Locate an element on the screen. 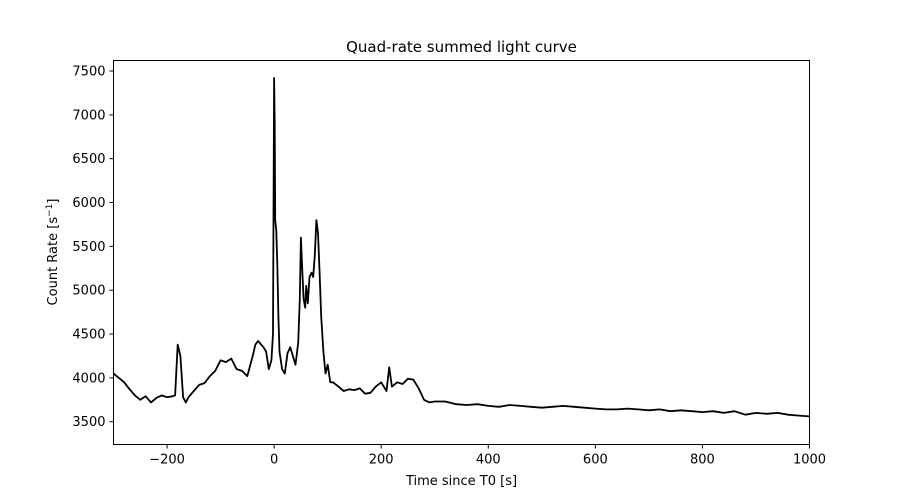 The image size is (900, 500). x-tick-label: 0 is located at coordinates (274, 460).